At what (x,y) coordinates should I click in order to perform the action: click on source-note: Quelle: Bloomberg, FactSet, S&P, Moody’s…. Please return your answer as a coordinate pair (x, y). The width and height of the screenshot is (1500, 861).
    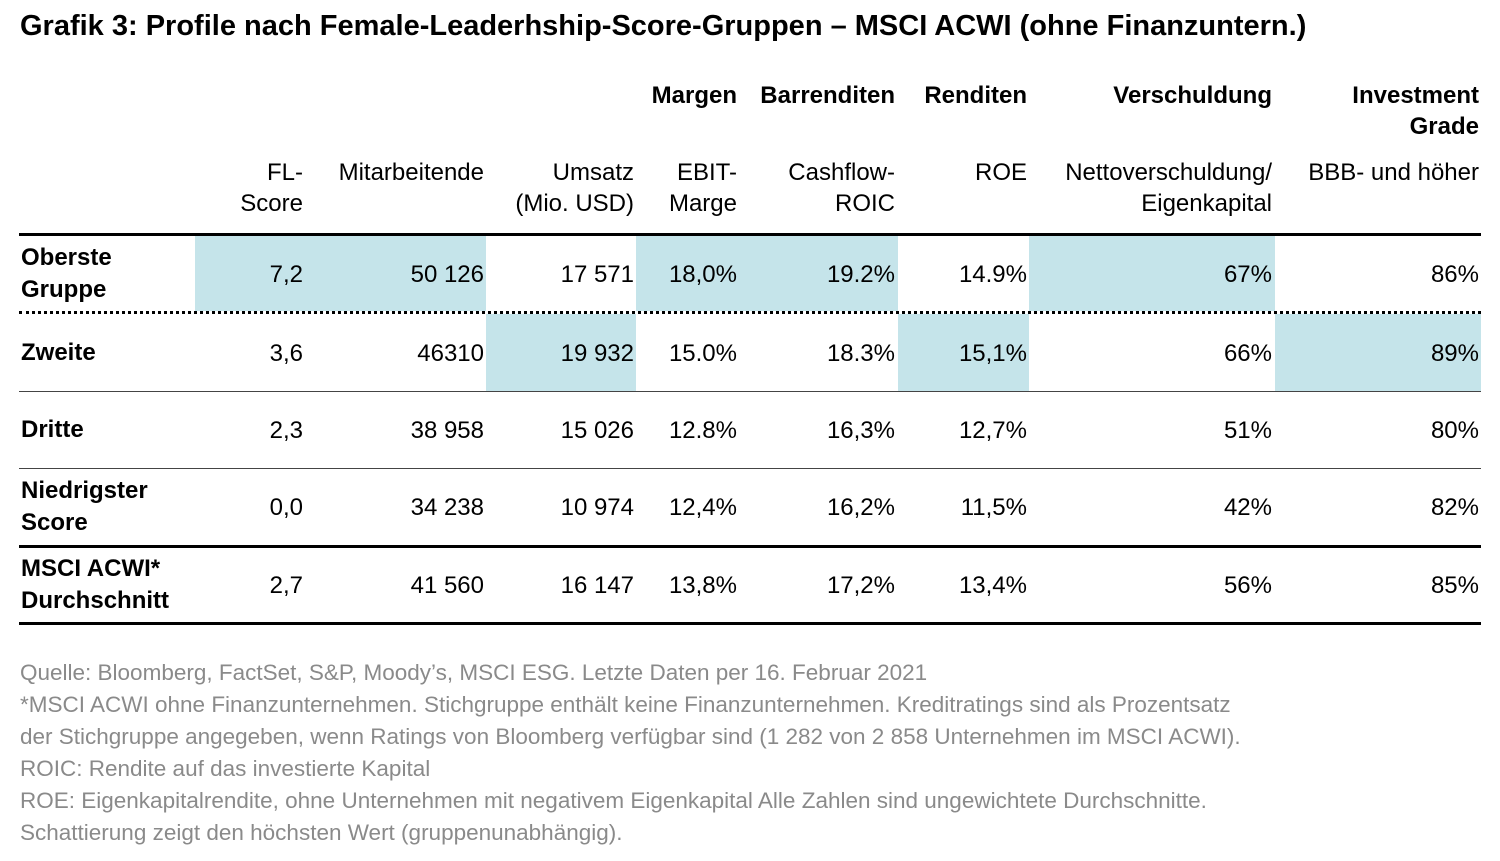
    Looking at the image, I should click on (474, 672).